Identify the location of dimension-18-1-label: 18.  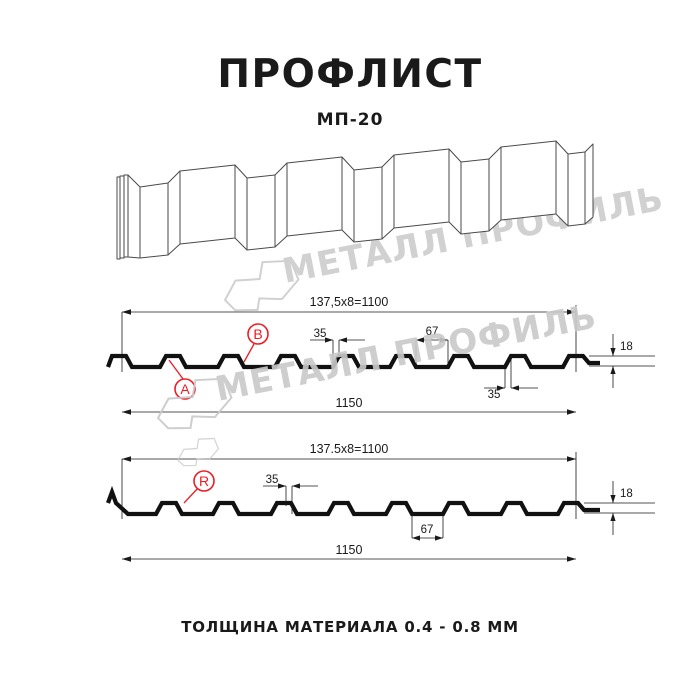
(626, 347).